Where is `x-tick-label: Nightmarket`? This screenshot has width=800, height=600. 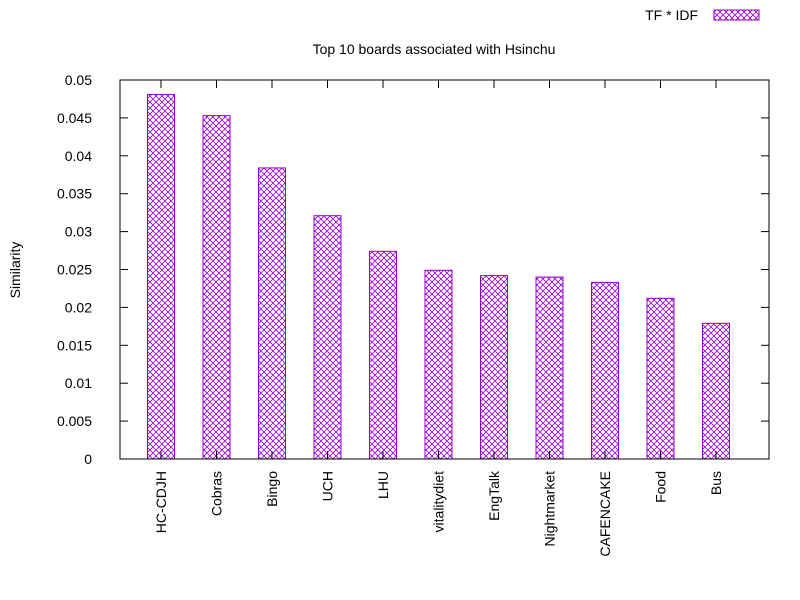 x-tick-label: Nightmarket is located at coordinates (550, 509).